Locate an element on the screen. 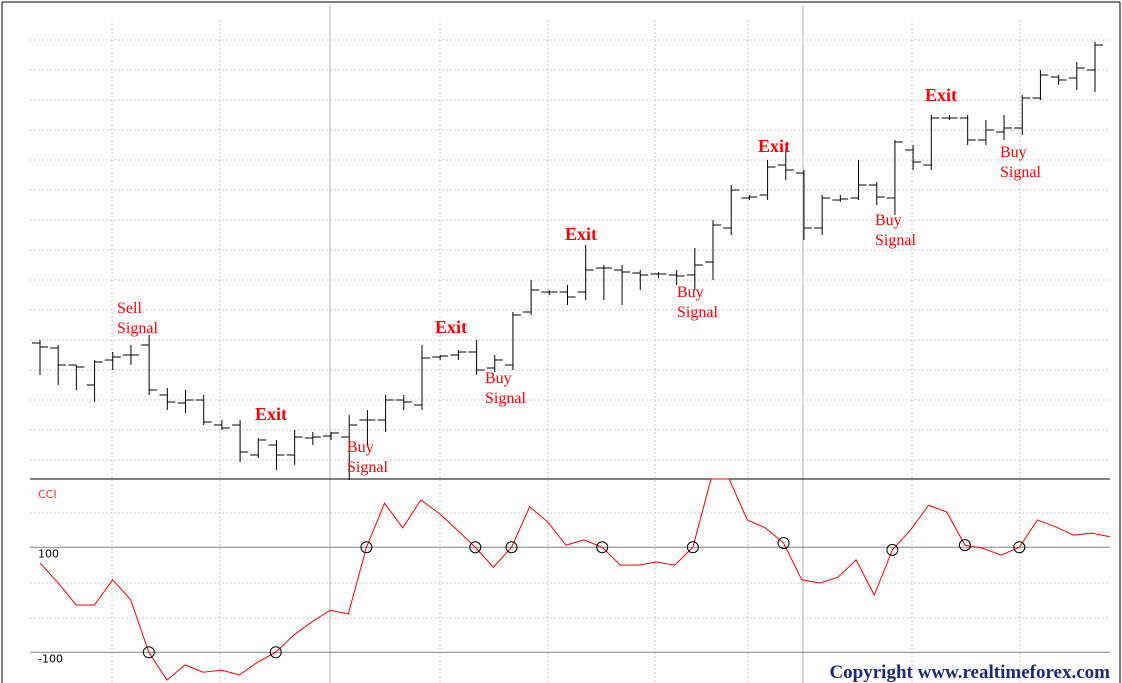 Image resolution: width=1122 pixels, height=683 pixels. cci-title: CCI is located at coordinates (47, 494).